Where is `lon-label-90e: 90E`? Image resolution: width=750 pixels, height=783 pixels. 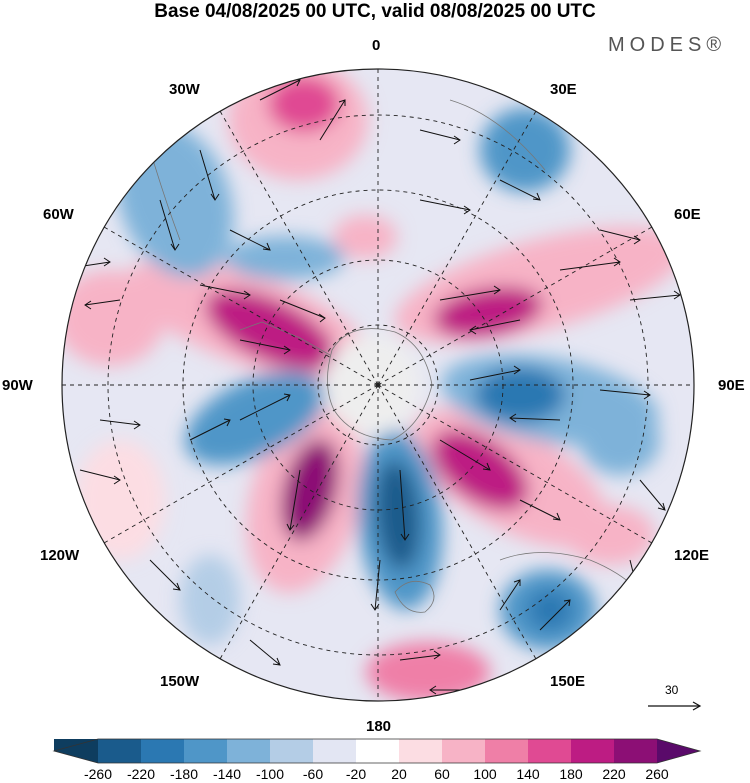
lon-label-90e: 90E is located at coordinates (731, 385).